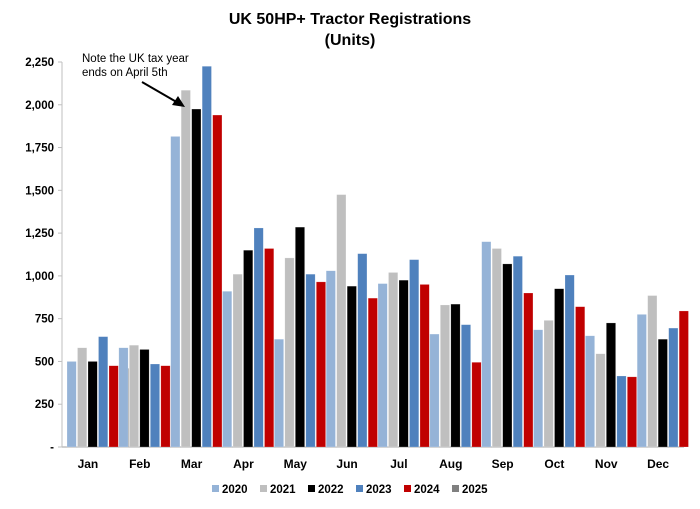 The width and height of the screenshot is (700, 509). Describe the element at coordinates (379, 490) in the screenshot. I see `legend-label-2023: 2023` at that location.